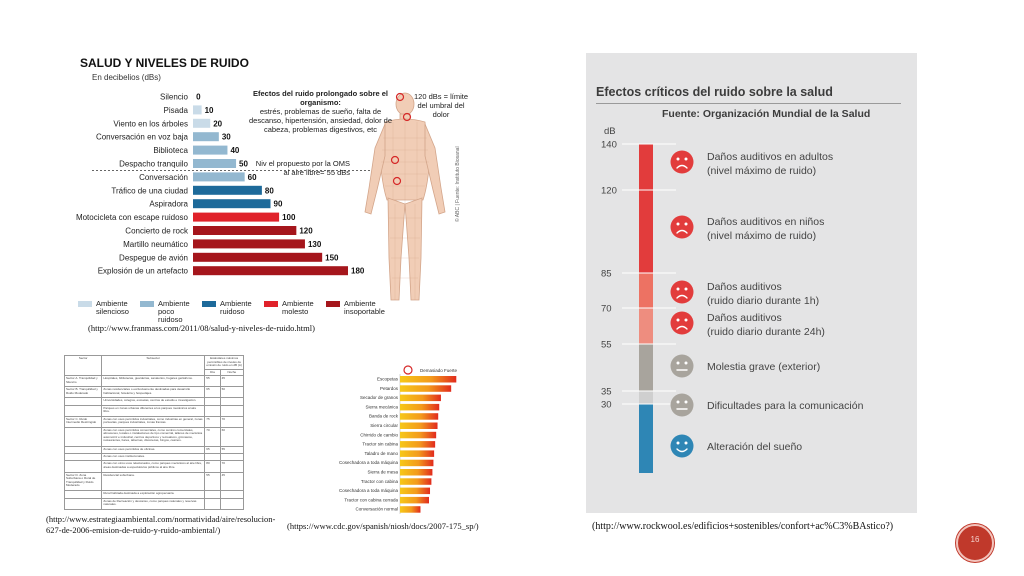  What do you see at coordinates (164, 63) in the screenshot?
I see `chart1-title: SALUD Y NIVELES DE RUIDO` at bounding box center [164, 63].